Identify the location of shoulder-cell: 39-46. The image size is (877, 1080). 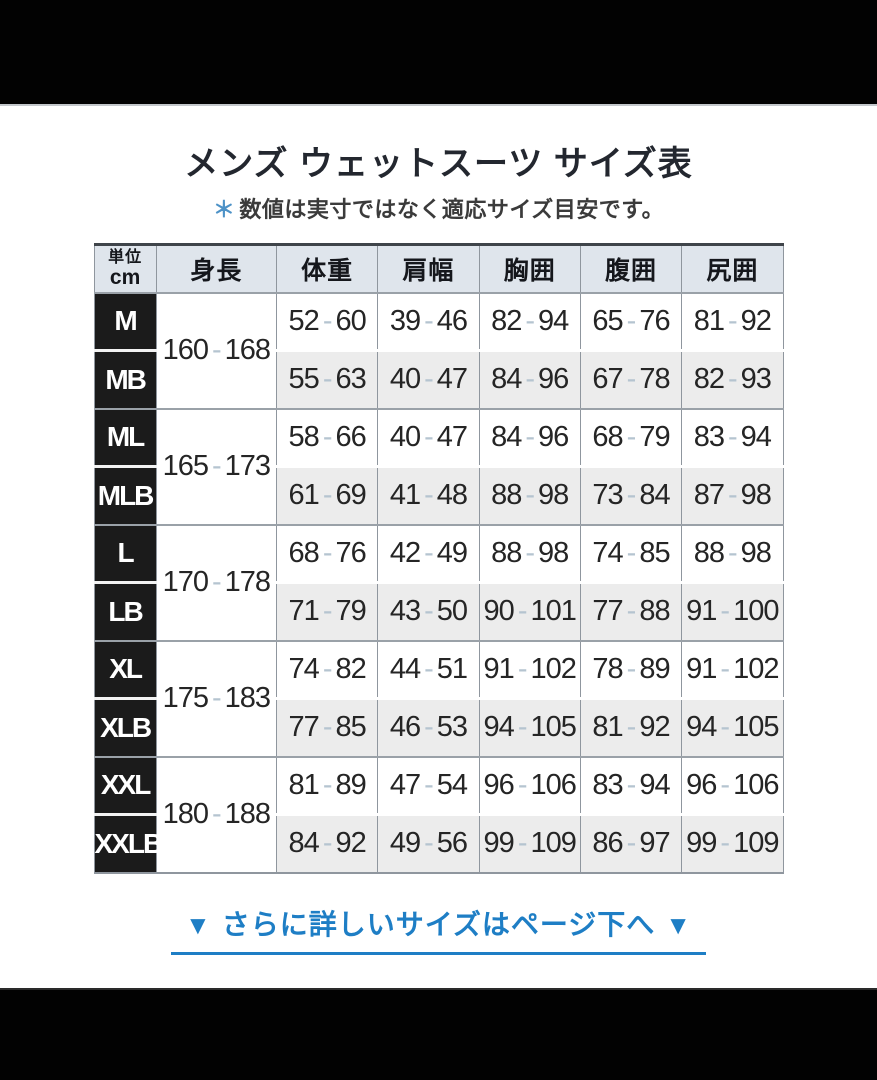
(428, 321).